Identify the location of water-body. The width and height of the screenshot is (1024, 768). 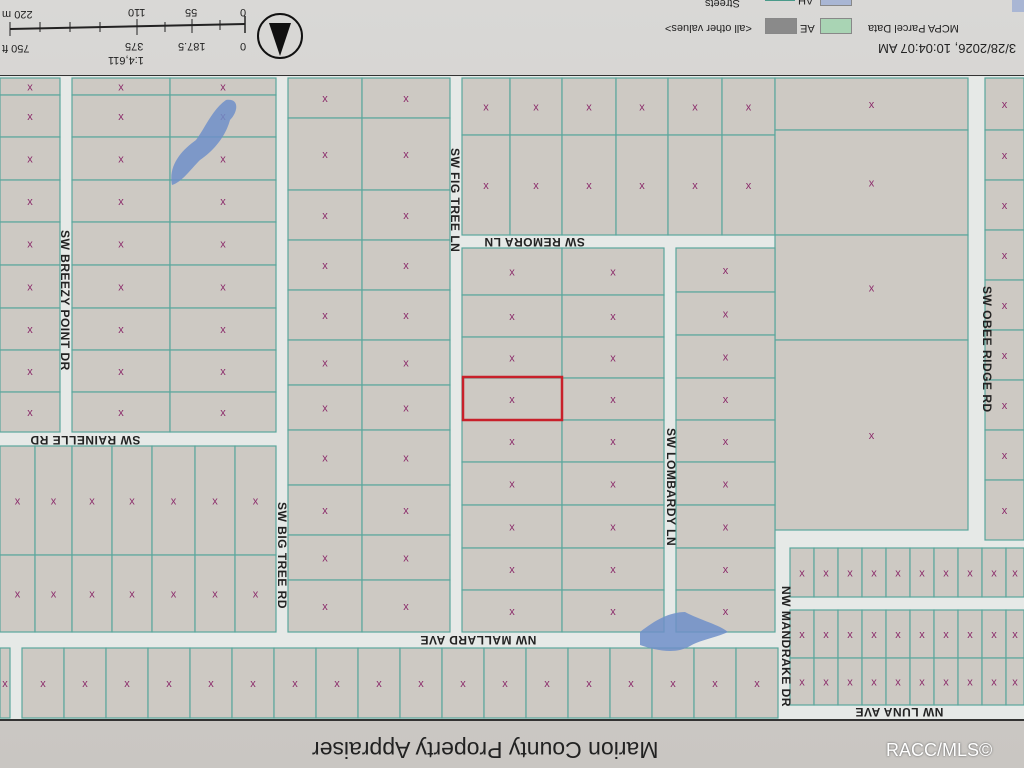
(684, 631).